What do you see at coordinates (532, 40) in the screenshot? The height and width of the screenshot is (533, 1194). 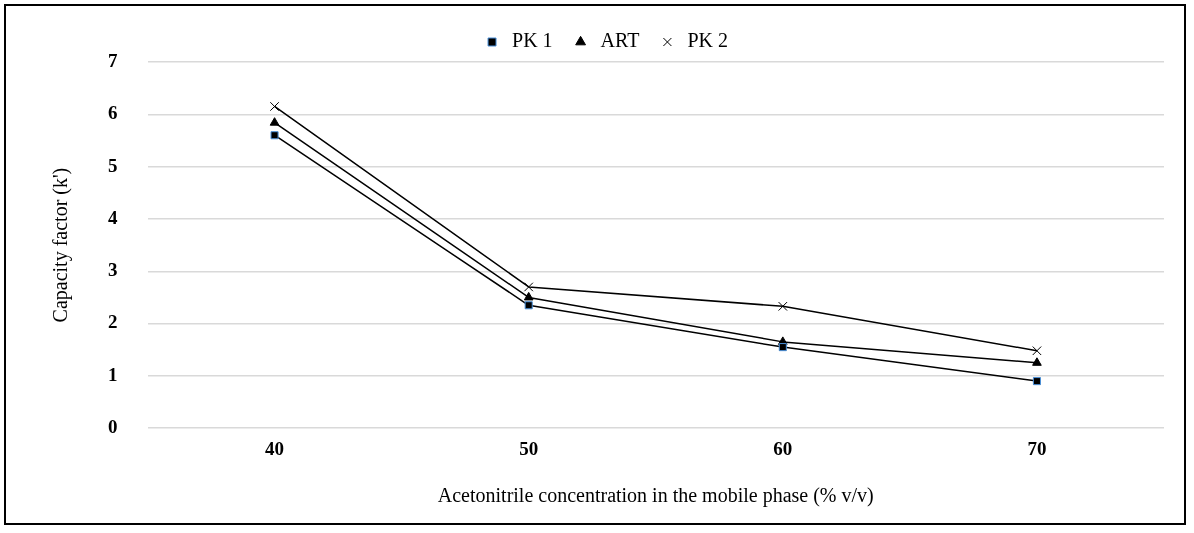 I see `legend-label: PK 1` at bounding box center [532, 40].